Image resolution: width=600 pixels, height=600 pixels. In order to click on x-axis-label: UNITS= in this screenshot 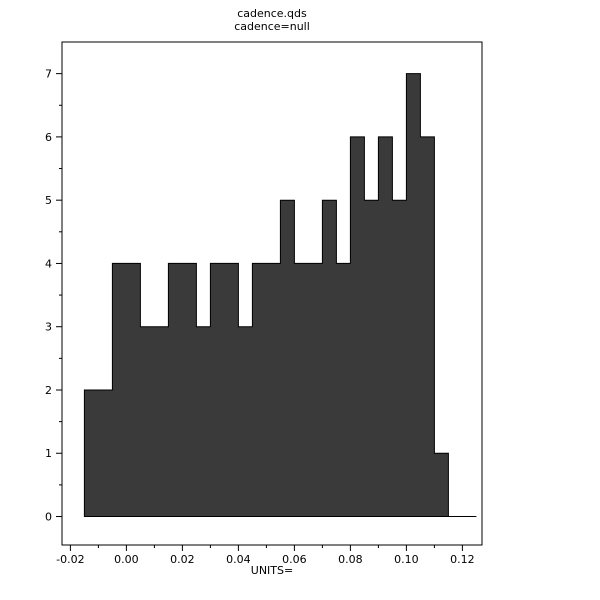, I will do `click(272, 570)`.